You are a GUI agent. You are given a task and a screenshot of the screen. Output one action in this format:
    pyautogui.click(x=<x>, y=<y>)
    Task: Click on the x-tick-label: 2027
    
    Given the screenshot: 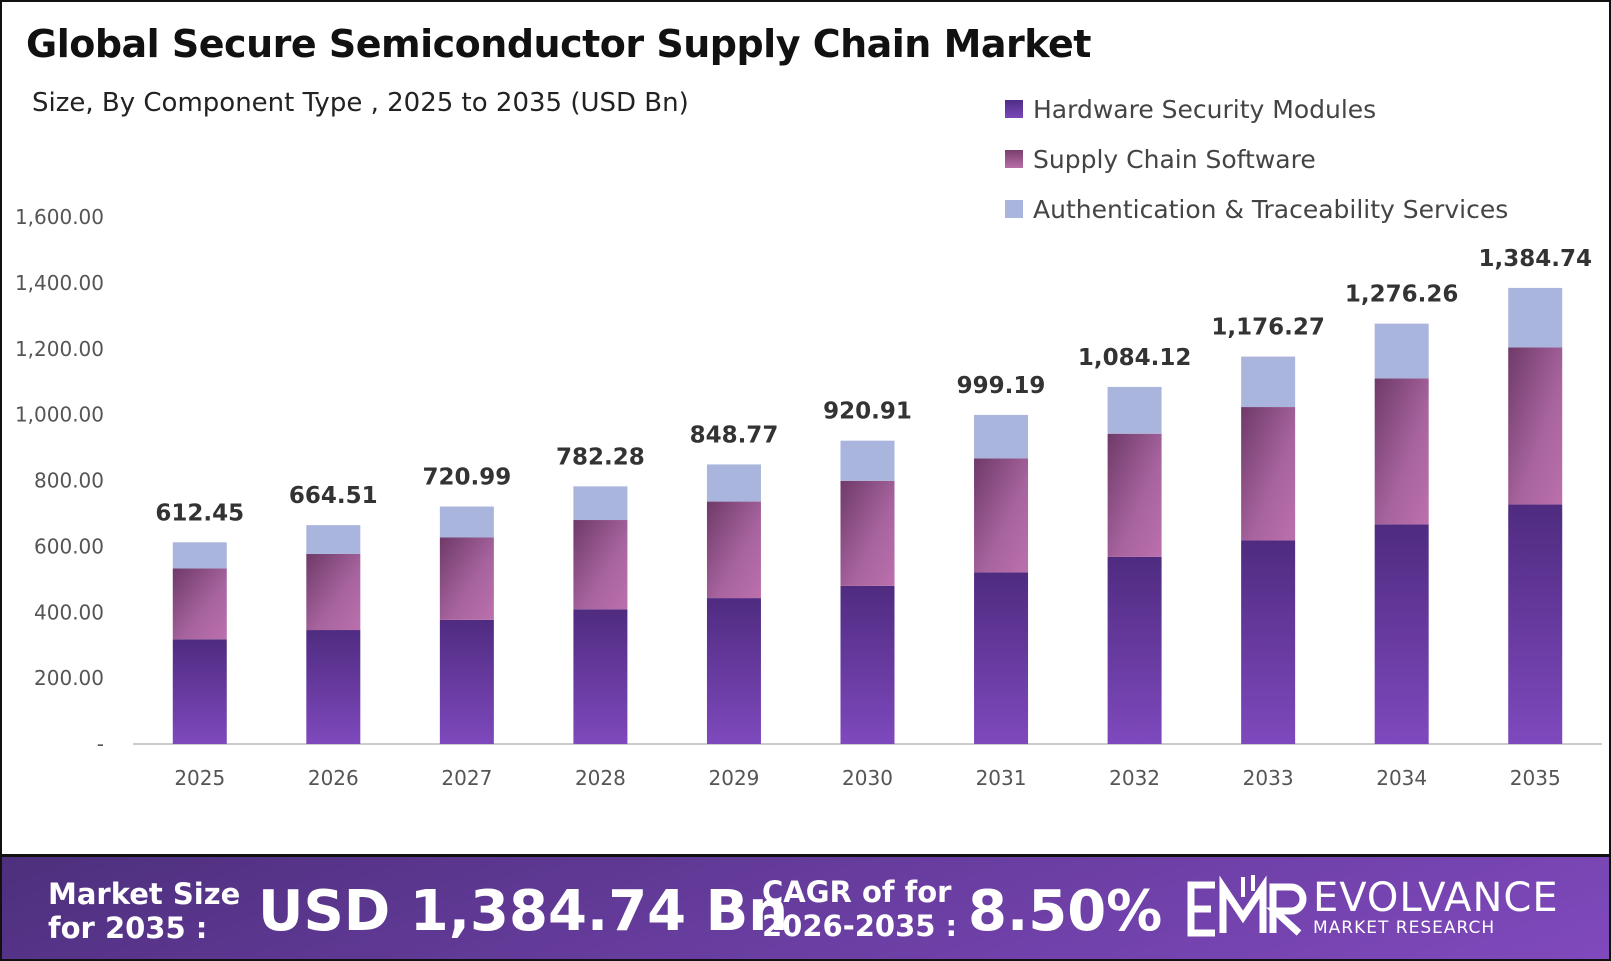 What is the action you would take?
    pyautogui.click(x=466, y=778)
    